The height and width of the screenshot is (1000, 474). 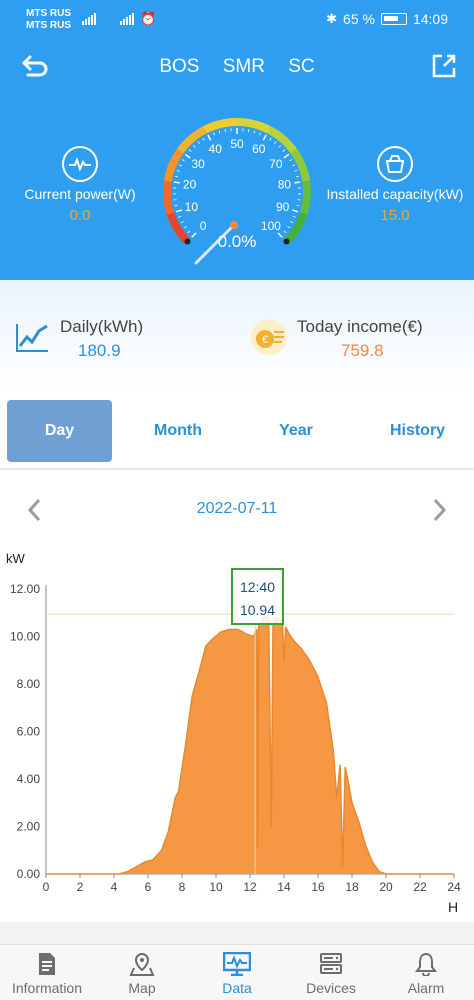 I want to click on installed-capacity: Installed capacity(kW) 15.0, so click(x=395, y=185).